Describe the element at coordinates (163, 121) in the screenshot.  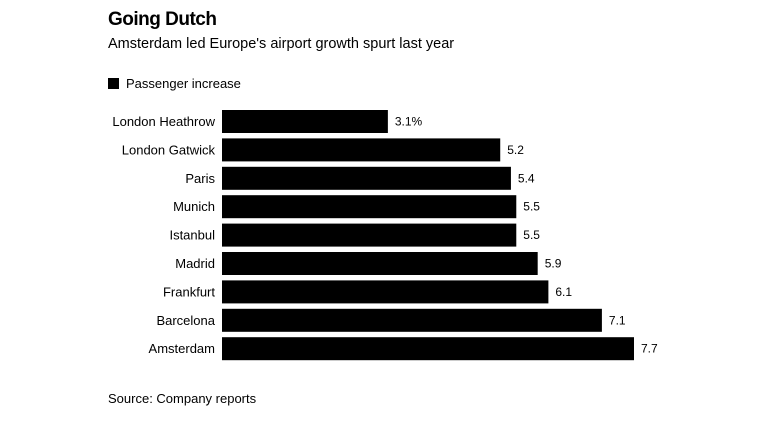
I see `category-label: London Heathrow` at that location.